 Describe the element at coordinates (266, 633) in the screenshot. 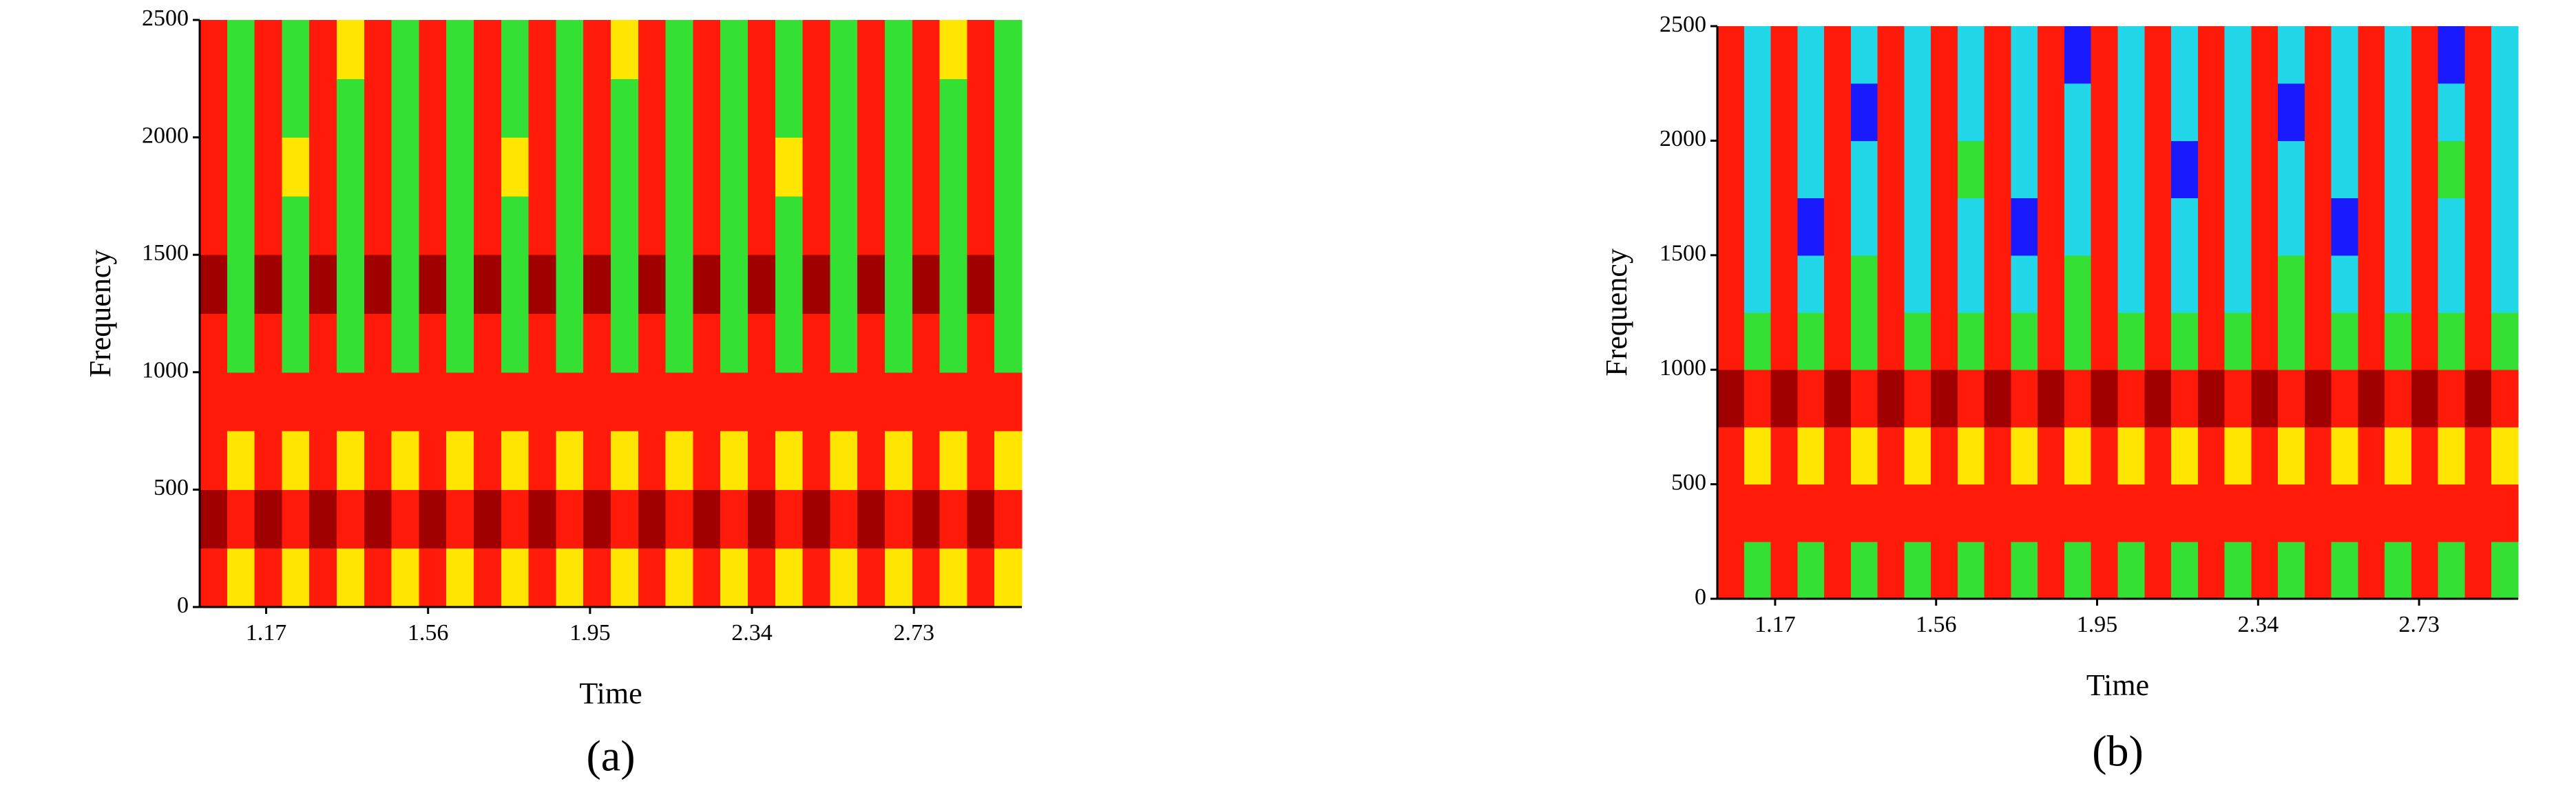

I see `x-tick-label: 1.17` at that location.